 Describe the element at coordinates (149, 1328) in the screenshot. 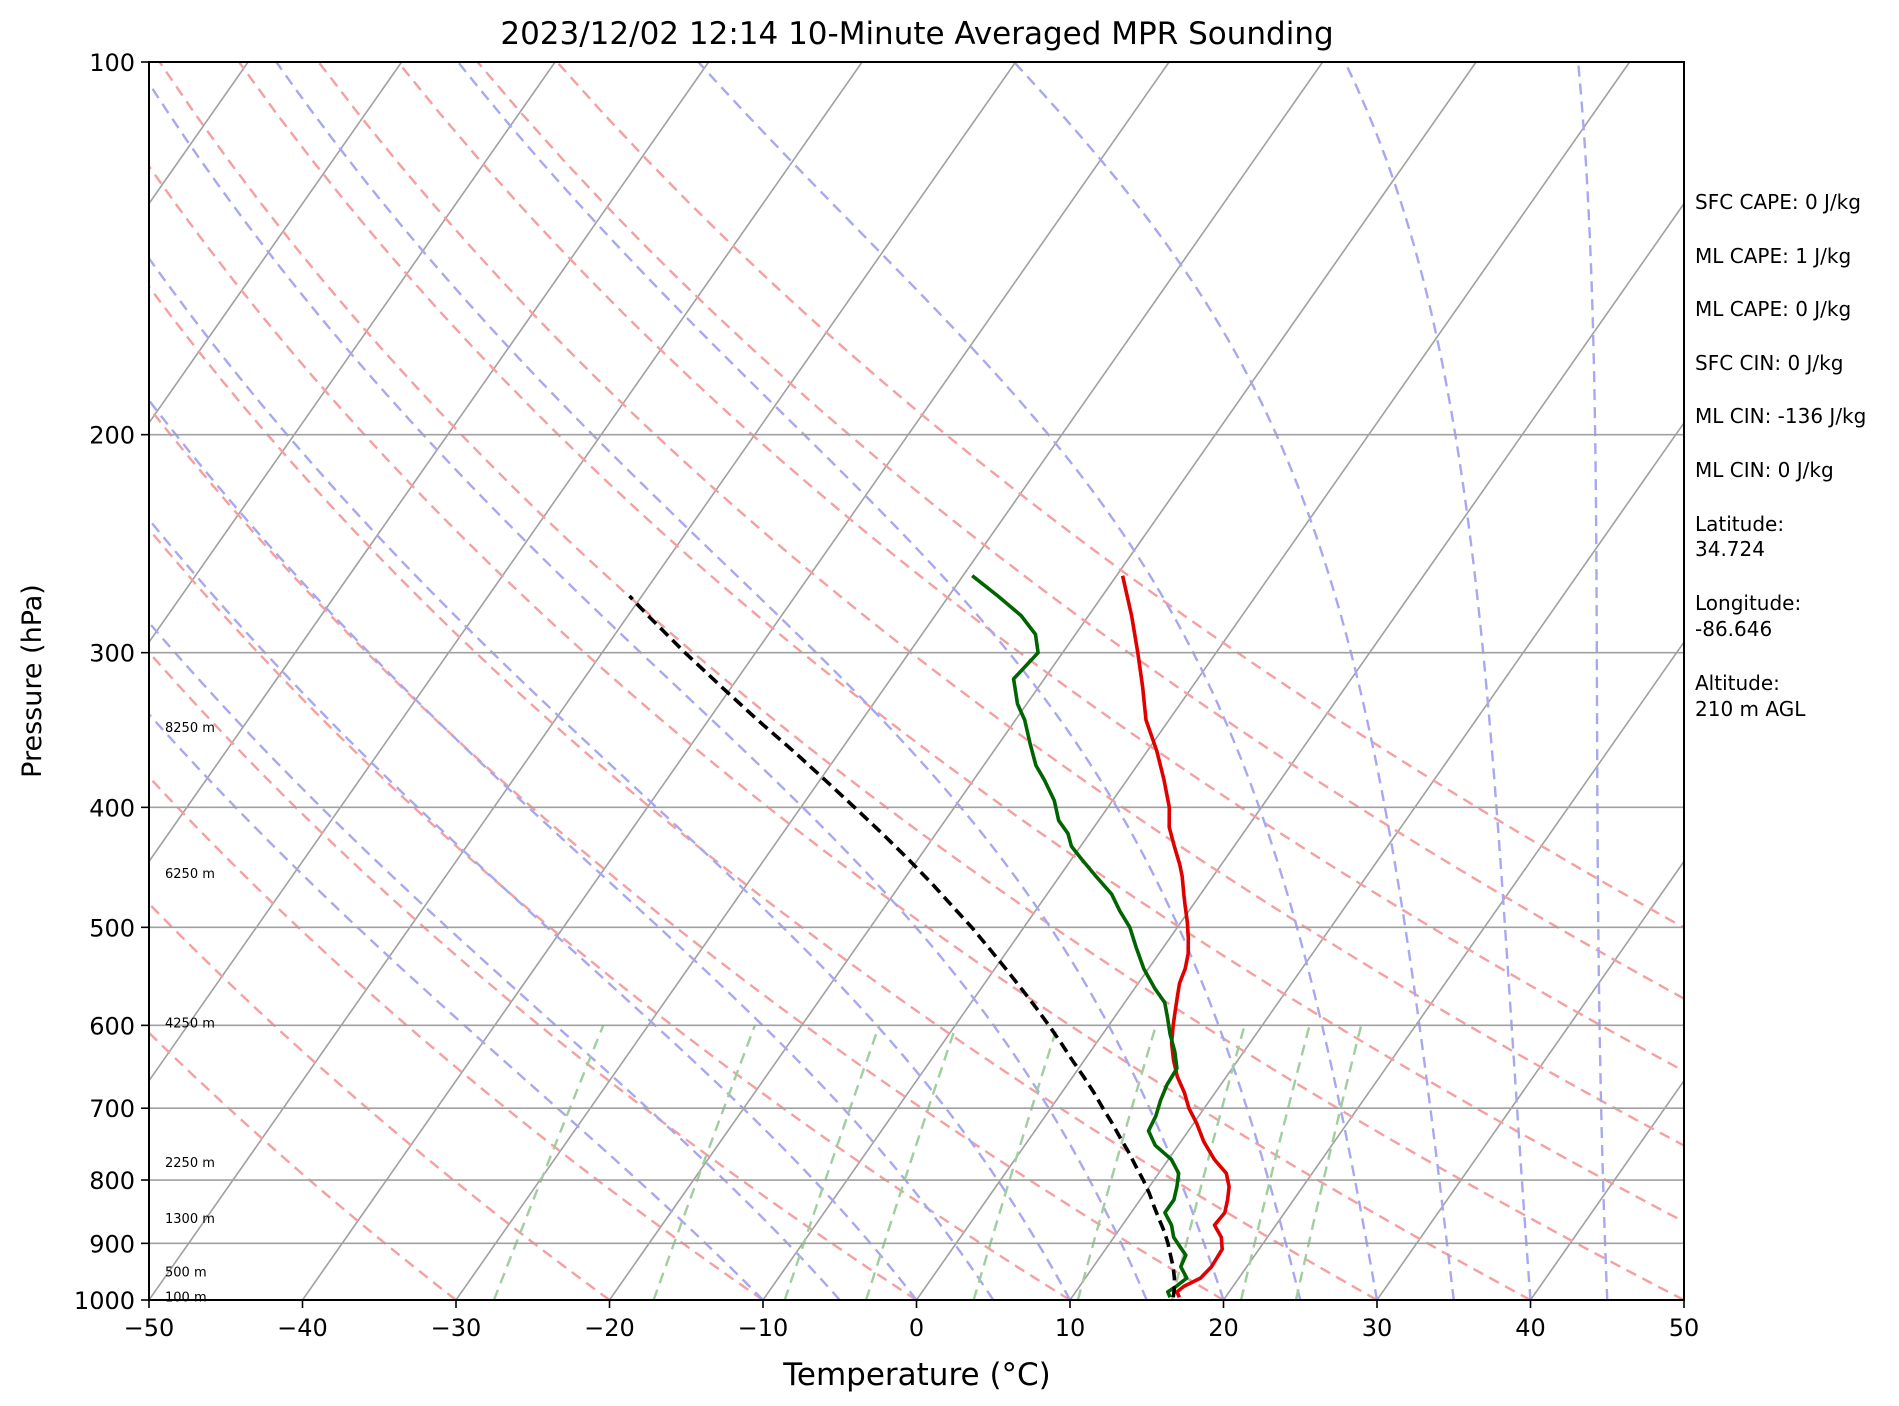

I see `x-tick-label: −50` at that location.